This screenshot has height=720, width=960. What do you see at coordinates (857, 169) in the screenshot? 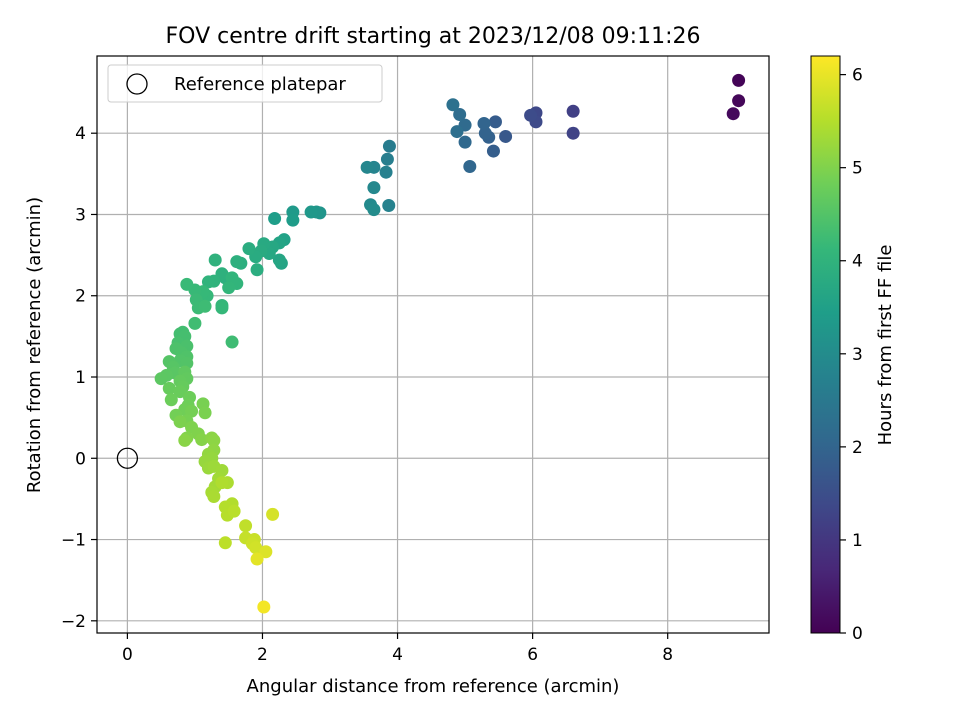
I see `colorbar-tick-label: 5` at bounding box center [857, 169].